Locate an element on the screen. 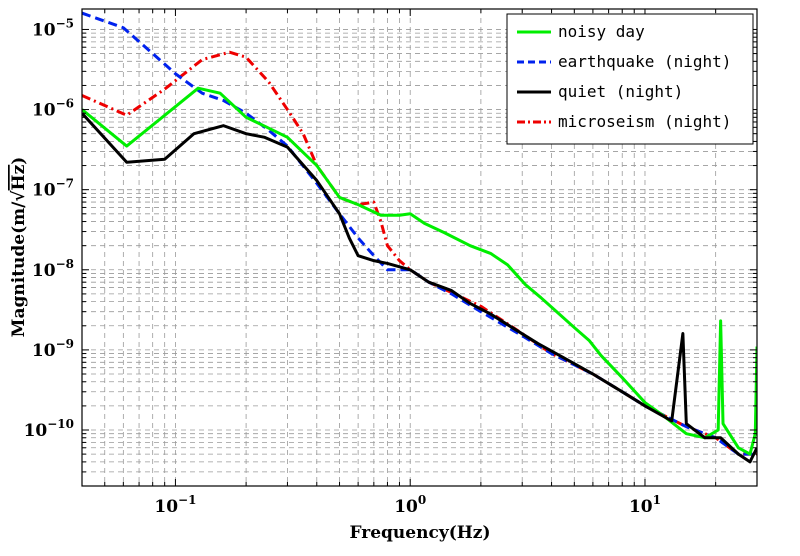  y-axis-label-radicand: Hz is located at coordinates (19, 177).